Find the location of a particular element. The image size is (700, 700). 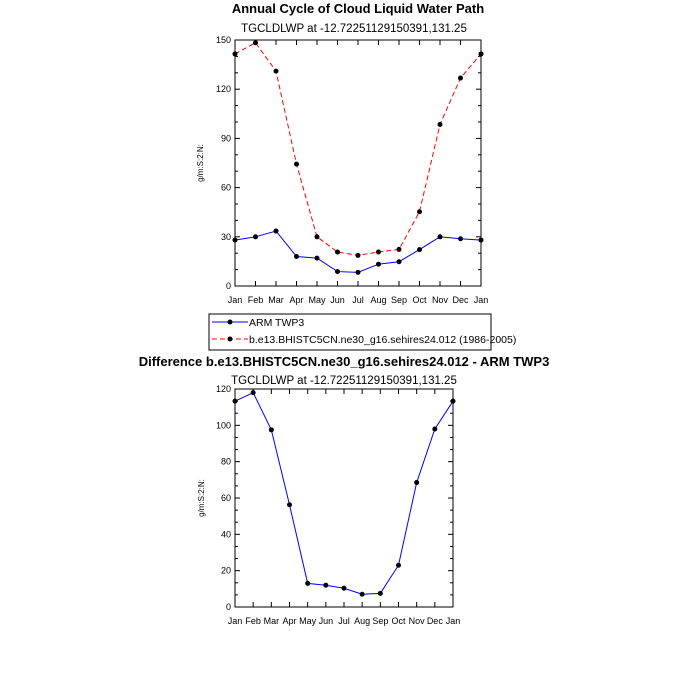

chart1-xtick-label-jun: Jun is located at coordinates (337, 300).